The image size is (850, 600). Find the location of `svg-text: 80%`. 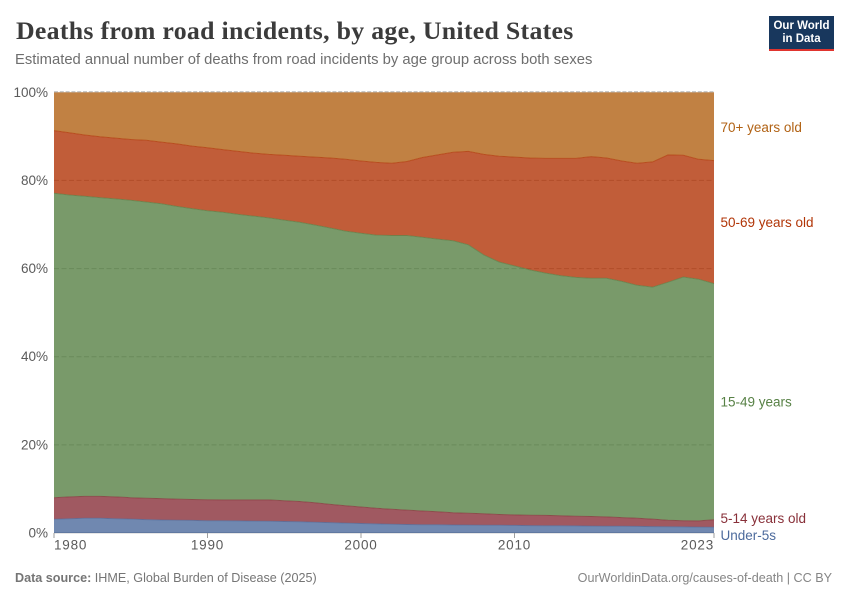

svg-text: 80% is located at coordinates (34, 180).